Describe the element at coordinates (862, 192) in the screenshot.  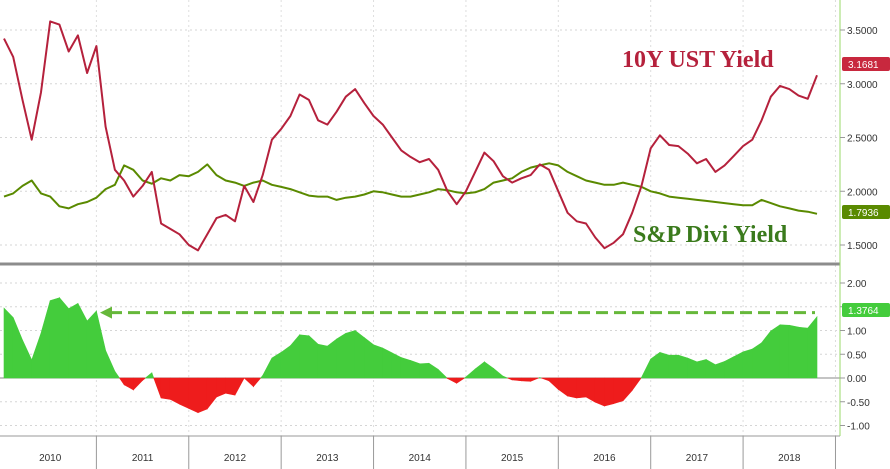
I see `top-y-tick-label: 2.0000` at that location.